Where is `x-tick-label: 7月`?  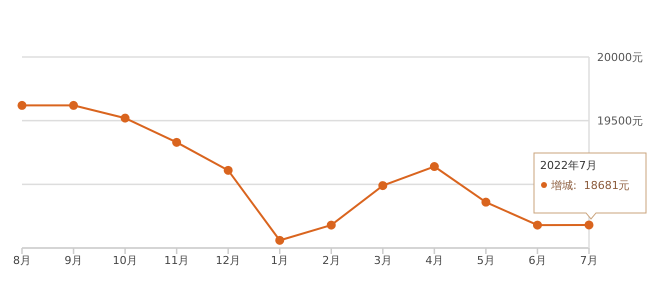 x-tick-label: 7月 is located at coordinates (589, 260).